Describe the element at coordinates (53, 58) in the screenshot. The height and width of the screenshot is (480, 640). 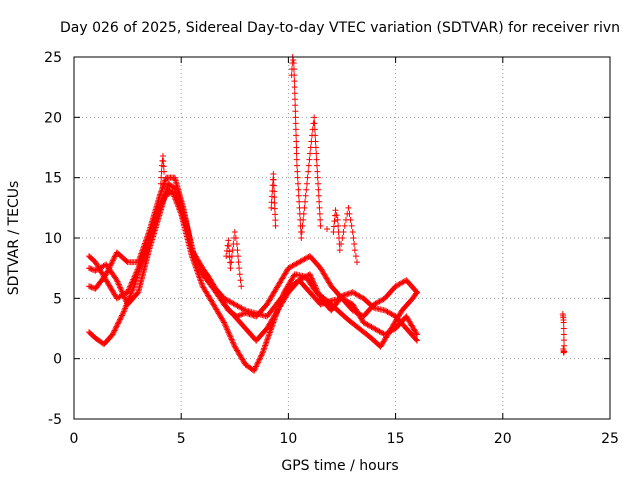
I see `y-tick-label: 25` at that location.